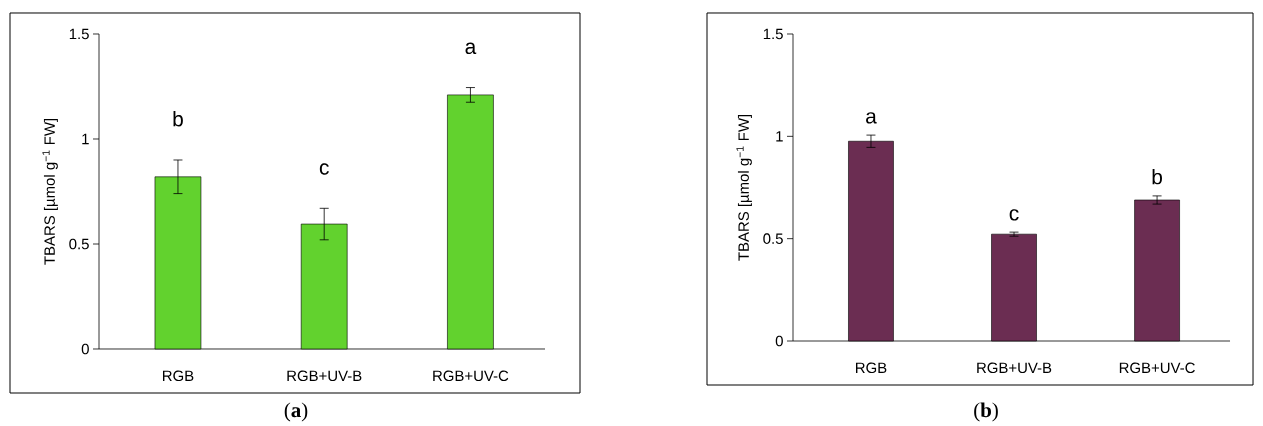 Image resolution: width=1263 pixels, height=426 pixels. Describe the element at coordinates (296, 412) in the screenshot. I see `text: (a)` at that location.